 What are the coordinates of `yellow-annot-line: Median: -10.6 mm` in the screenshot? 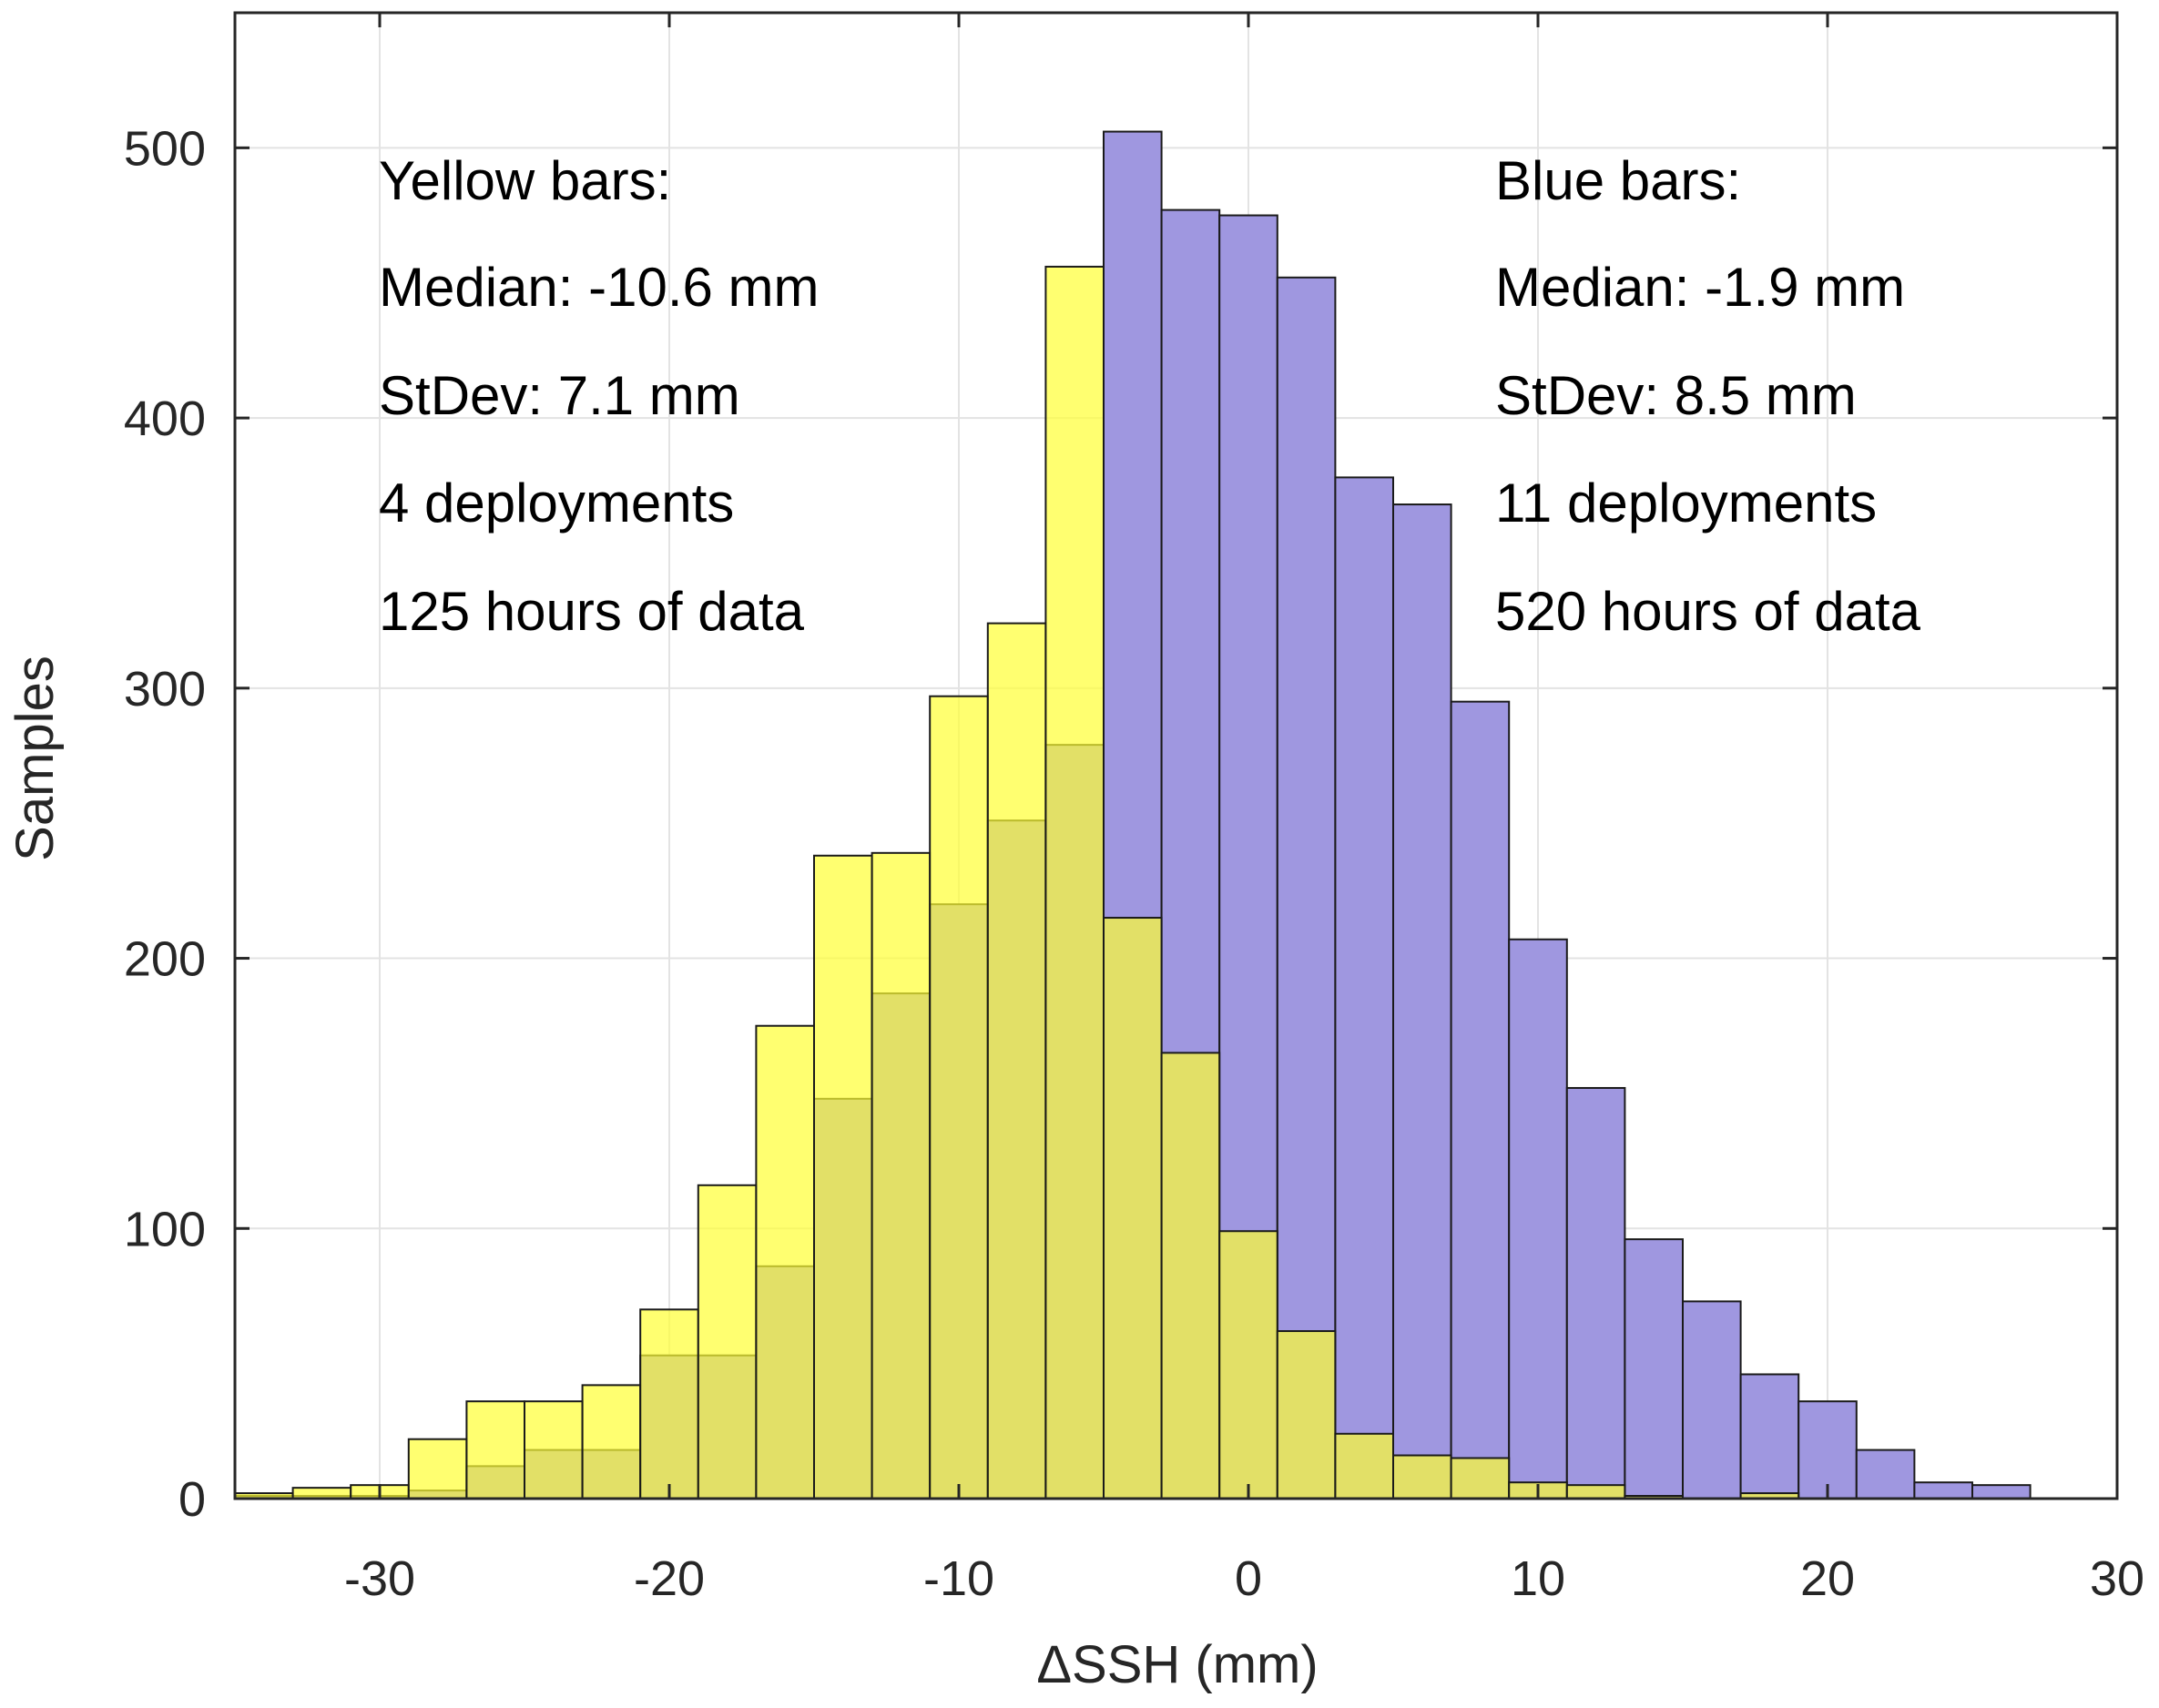 It's located at (599, 288).